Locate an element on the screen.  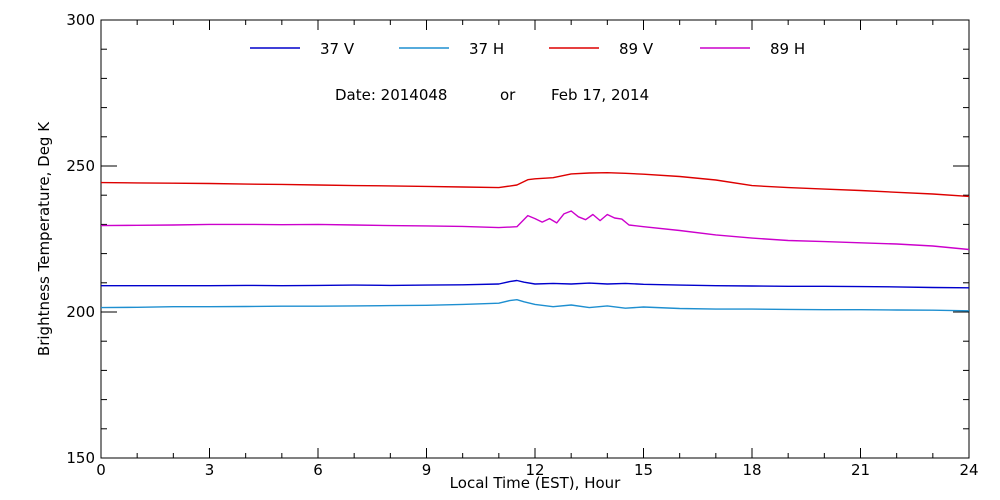
legend-label-89v: 89 V is located at coordinates (636, 49).